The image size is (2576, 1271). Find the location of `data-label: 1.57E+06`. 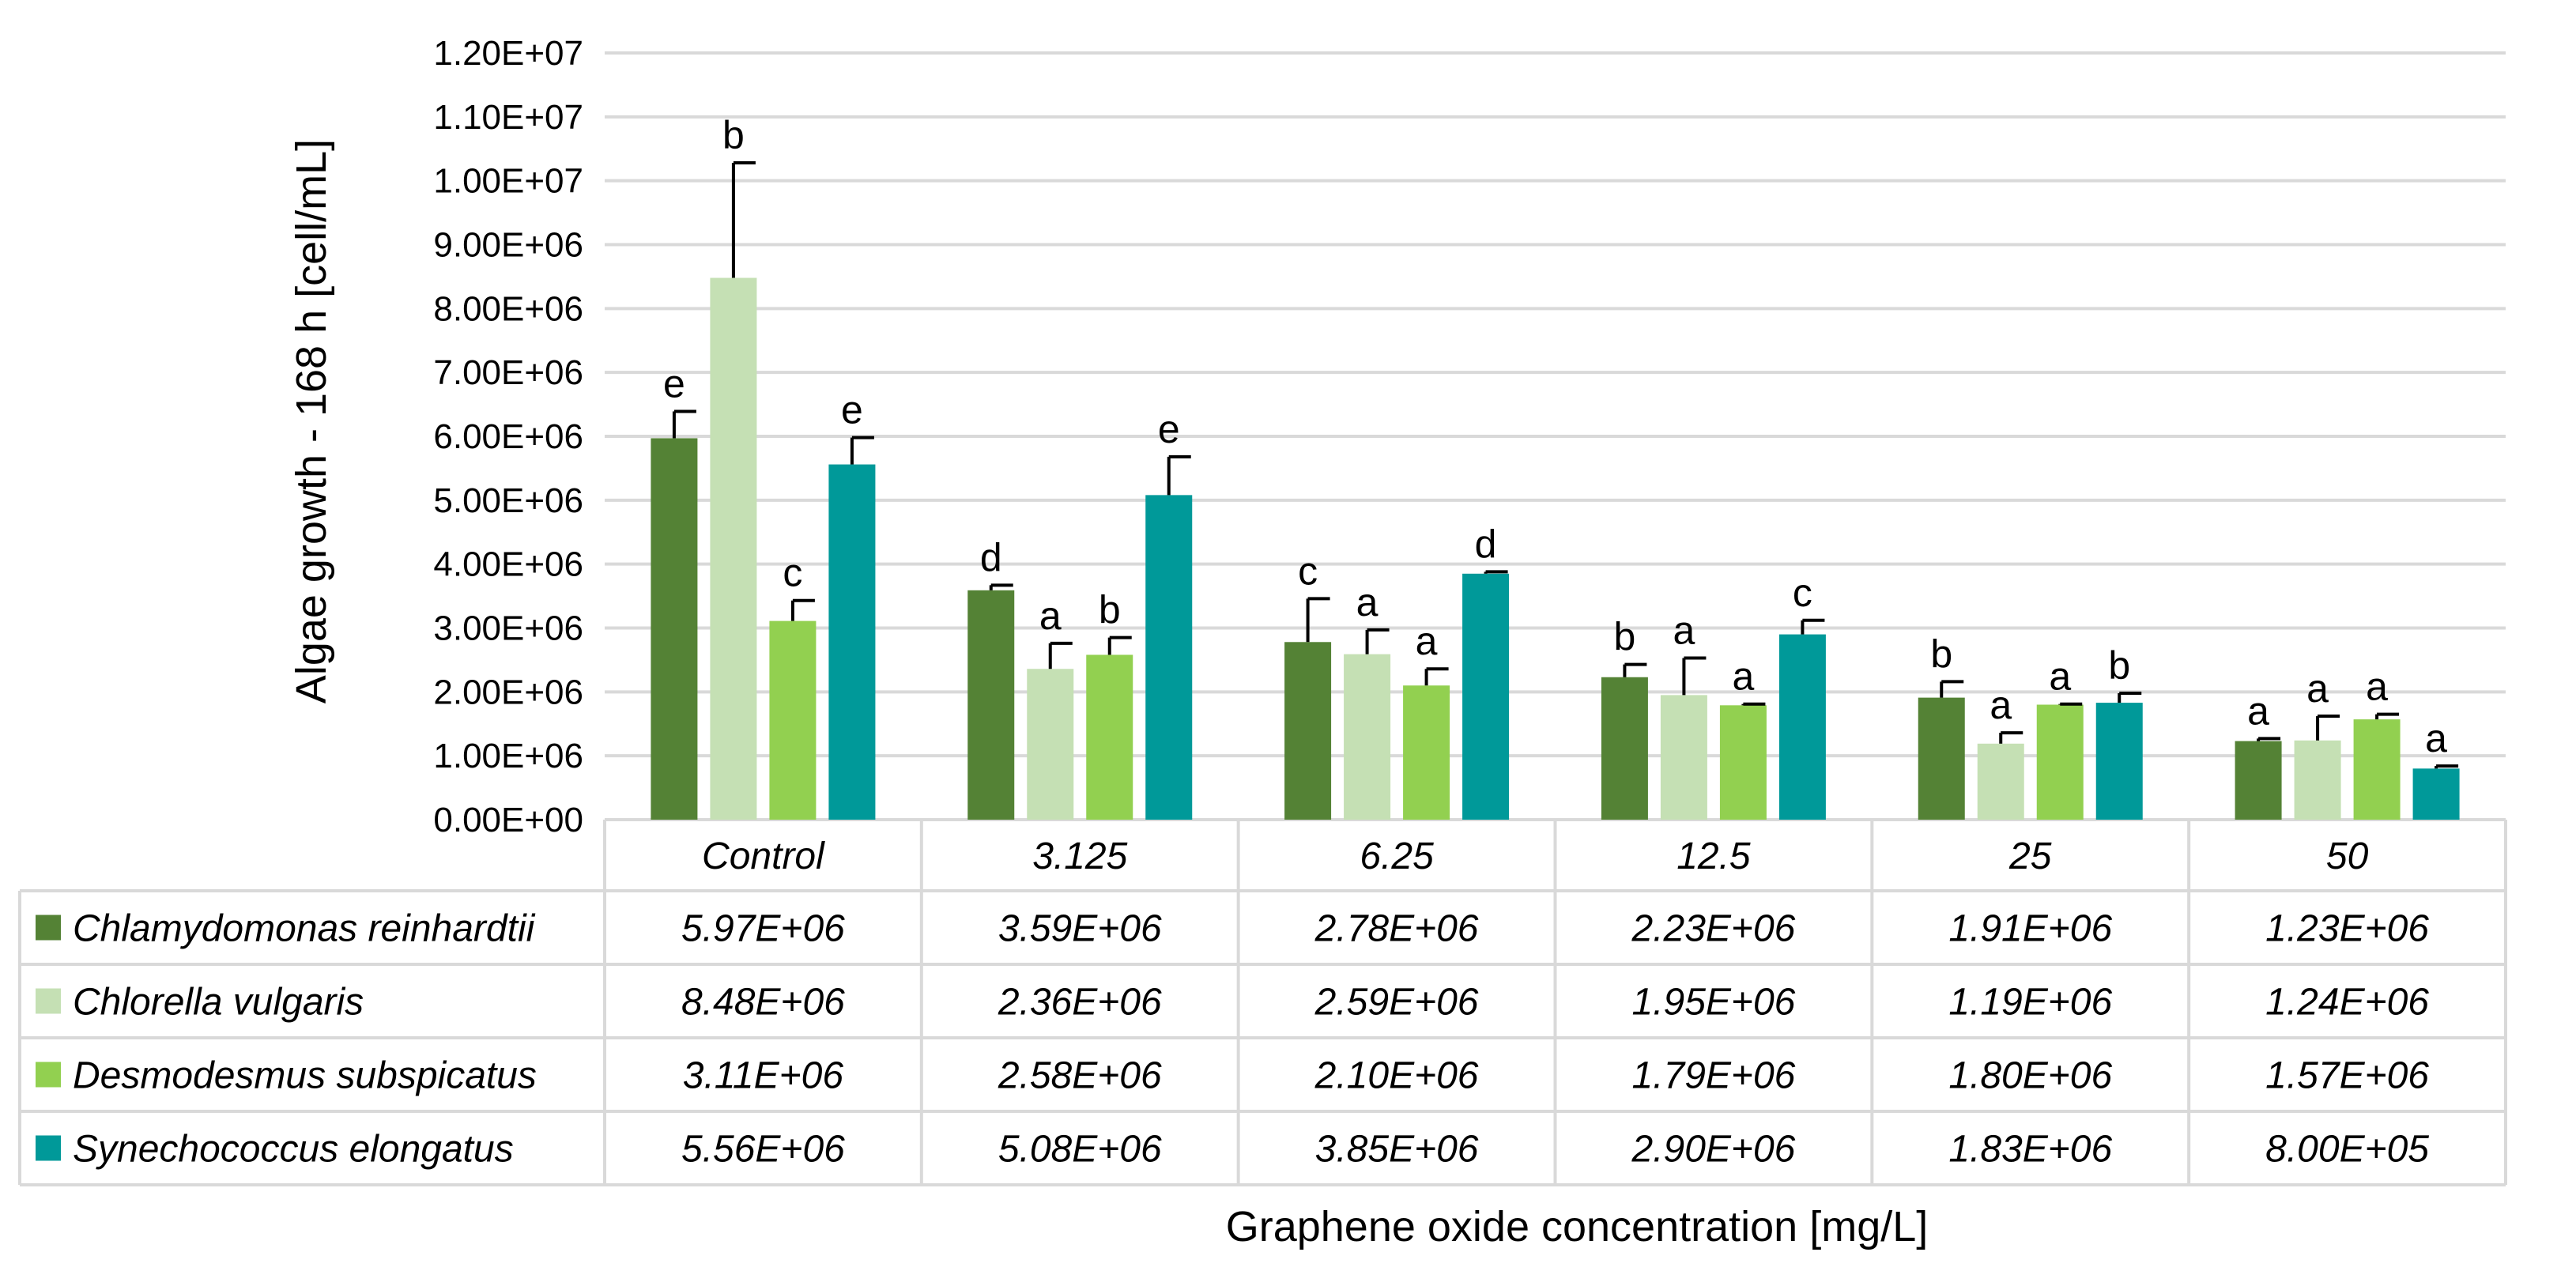

data-label: 1.57E+06 is located at coordinates (2347, 1076).